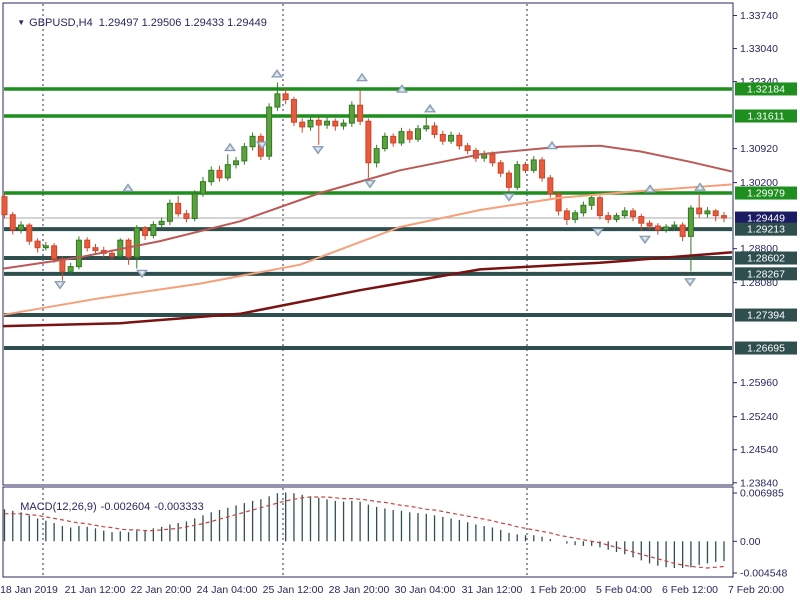 This screenshot has width=800, height=600. I want to click on time-tick-label: 30 Jan 04:00, so click(425, 590).